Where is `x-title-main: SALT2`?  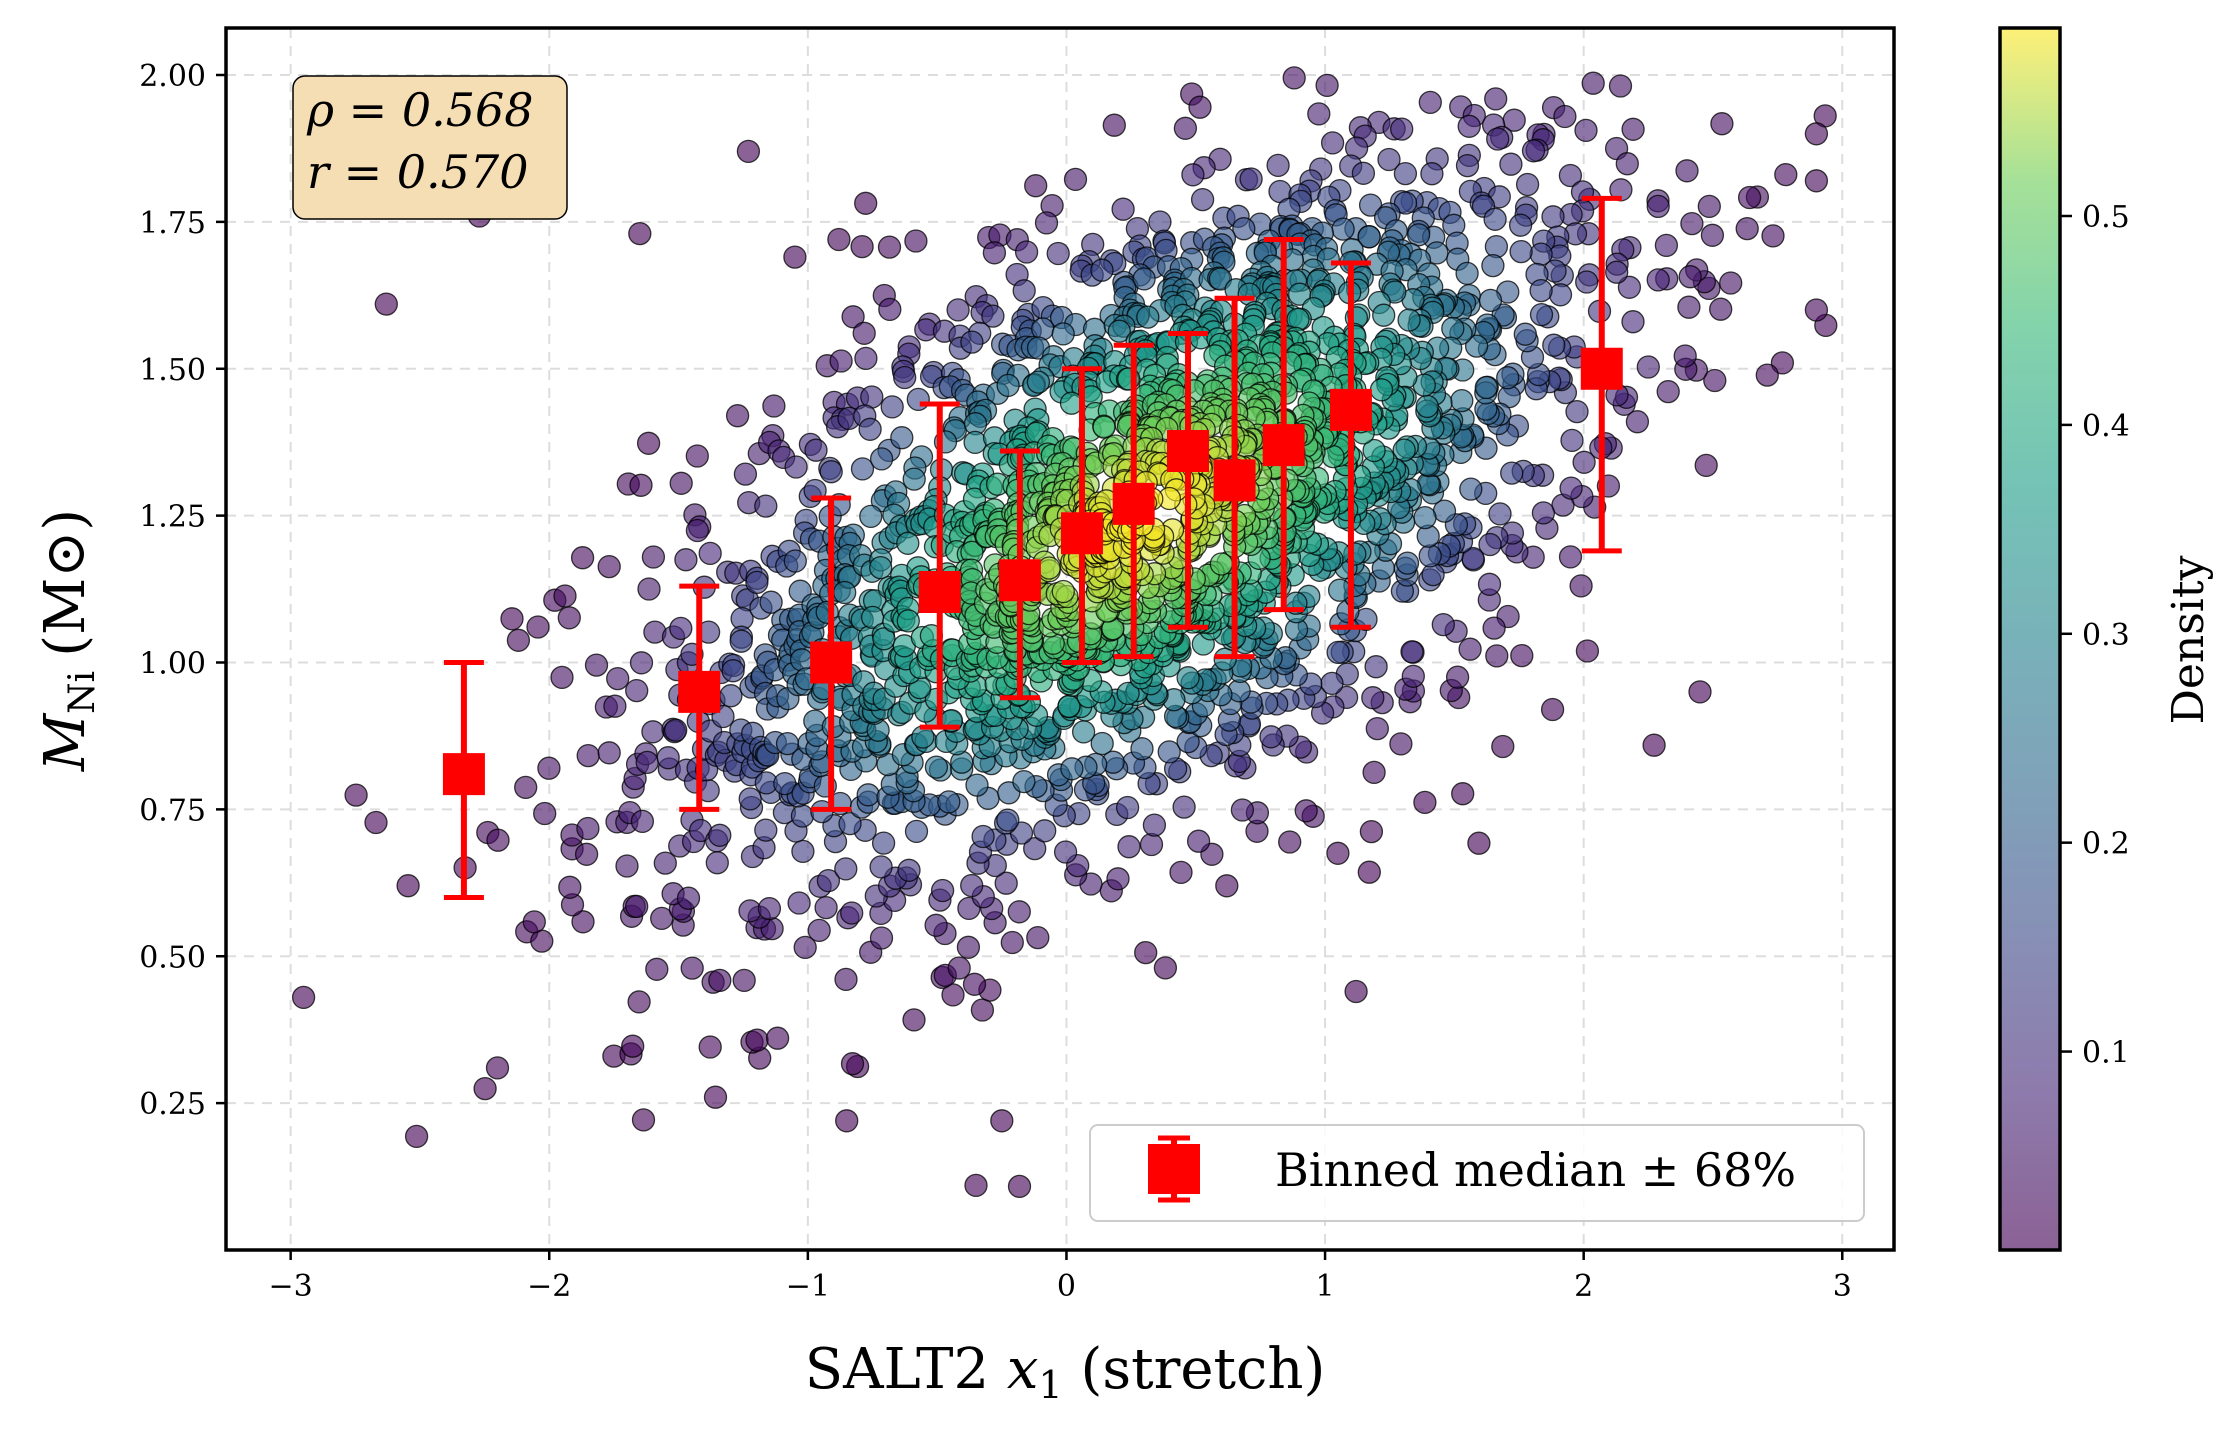 x-title-main: SALT2 is located at coordinates (906, 1369).